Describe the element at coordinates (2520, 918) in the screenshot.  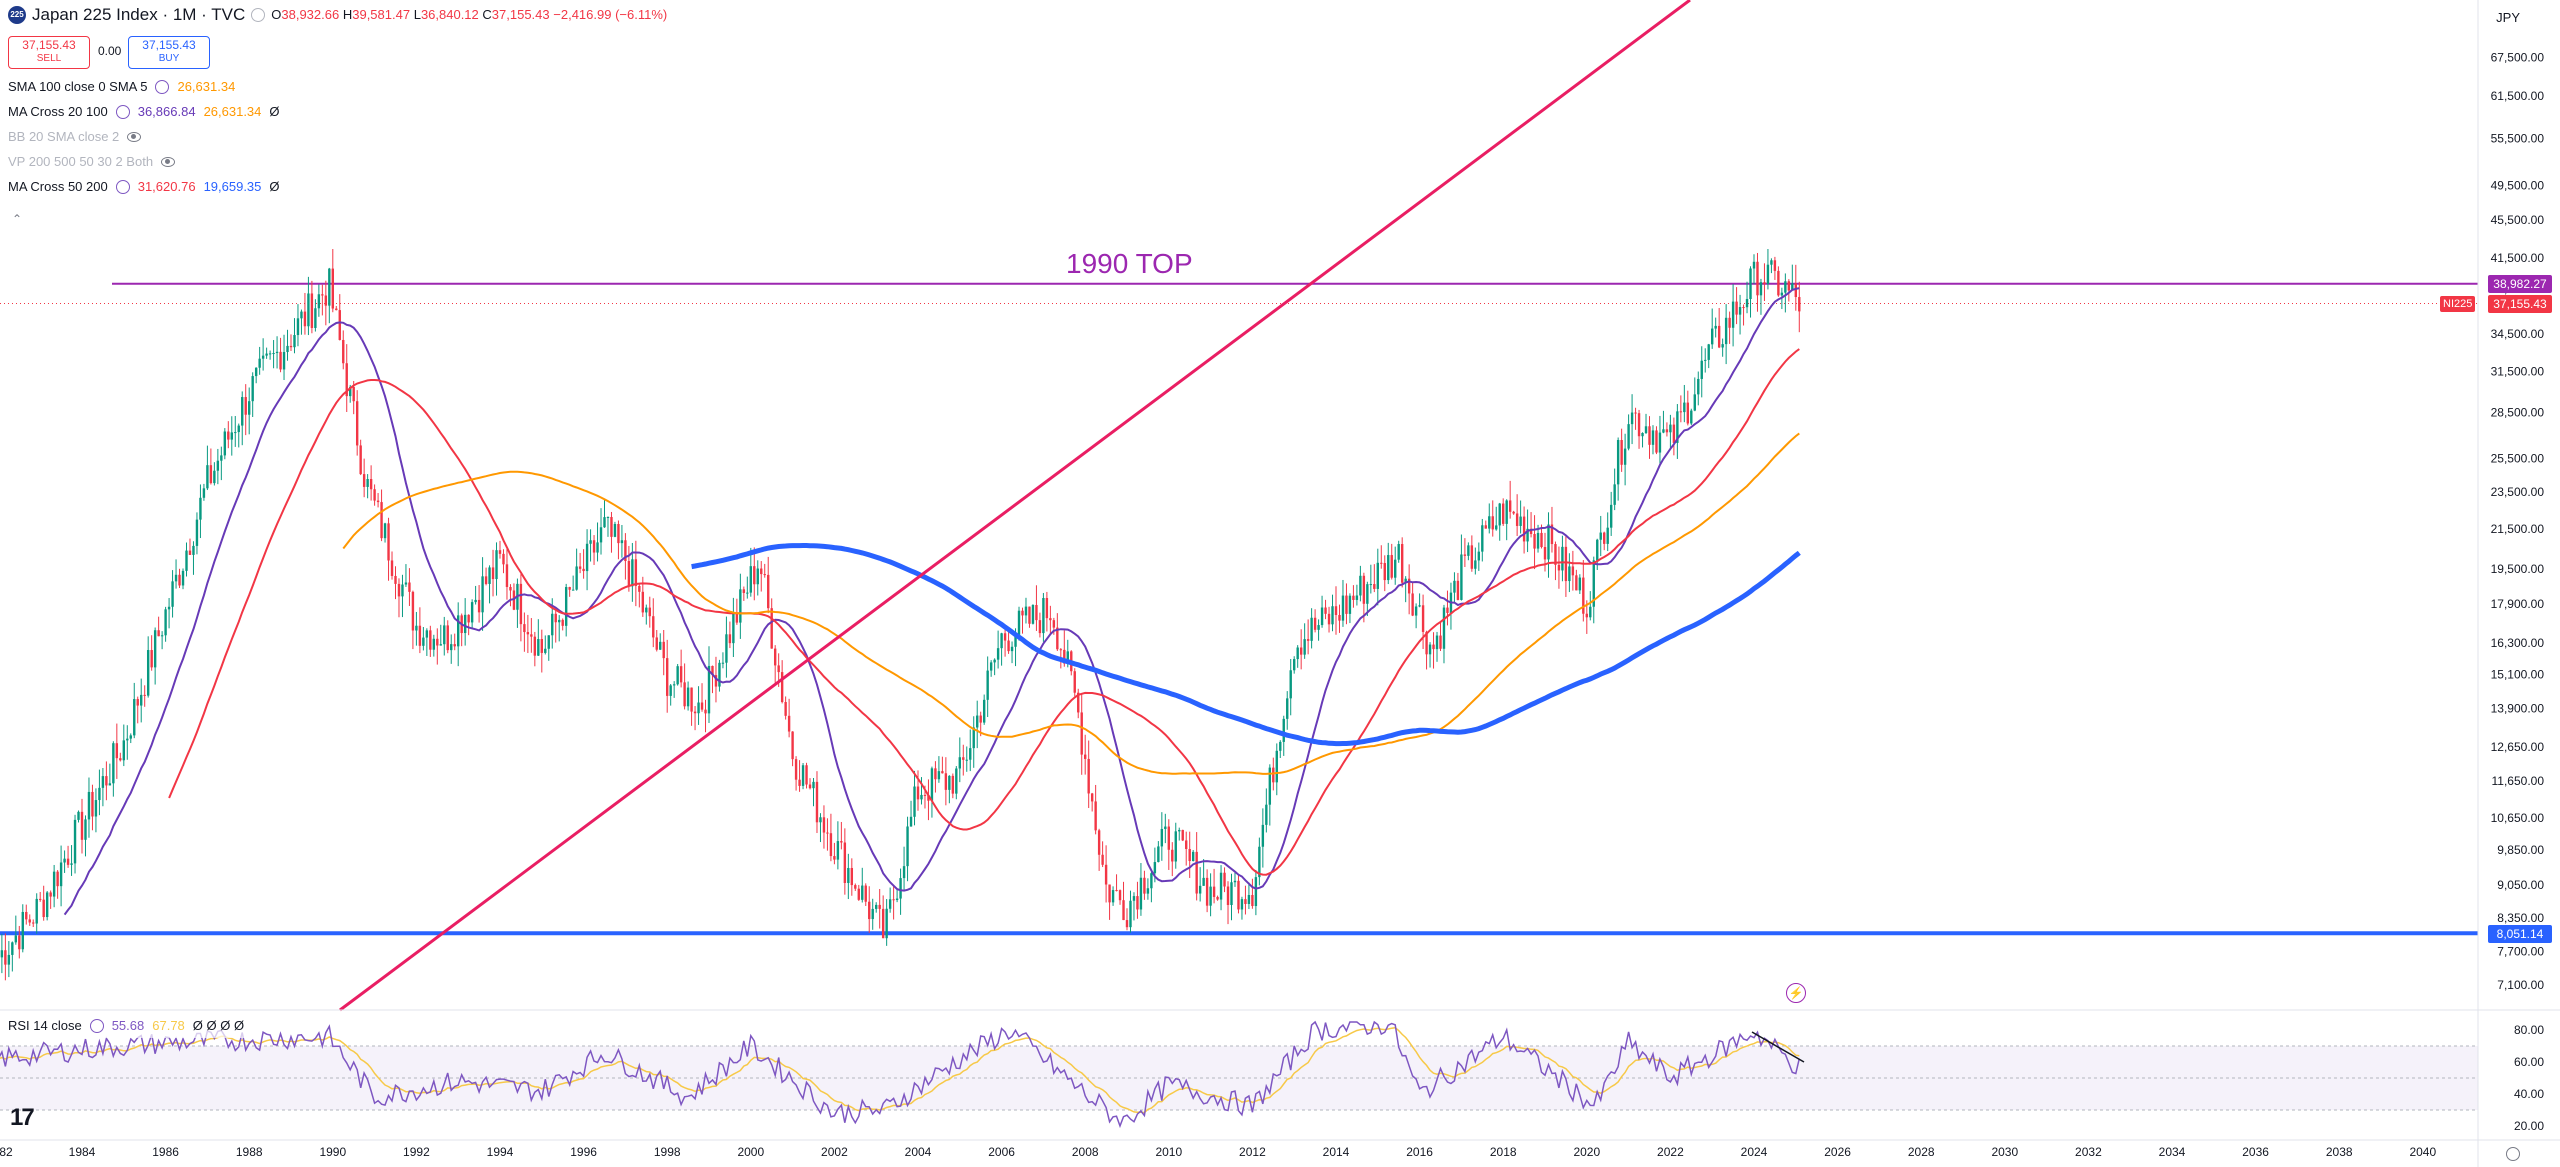
I see `price-tick-label: 8,350.00` at that location.